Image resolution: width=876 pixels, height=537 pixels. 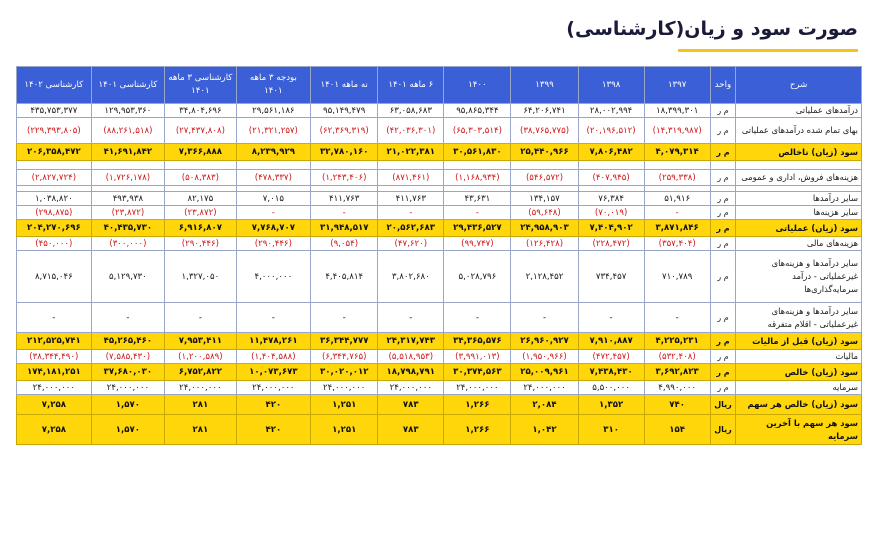 What do you see at coordinates (723, 85) in the screenshot?
I see `column-header: واحد` at bounding box center [723, 85].